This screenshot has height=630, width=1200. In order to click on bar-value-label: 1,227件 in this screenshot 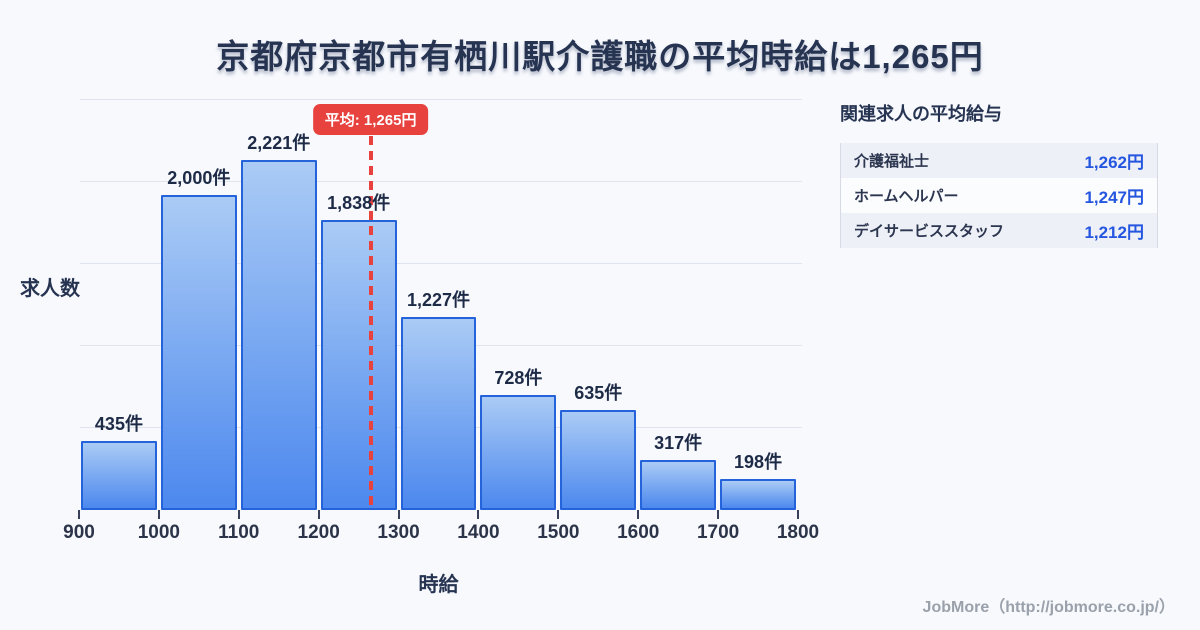, I will do `click(438, 299)`.